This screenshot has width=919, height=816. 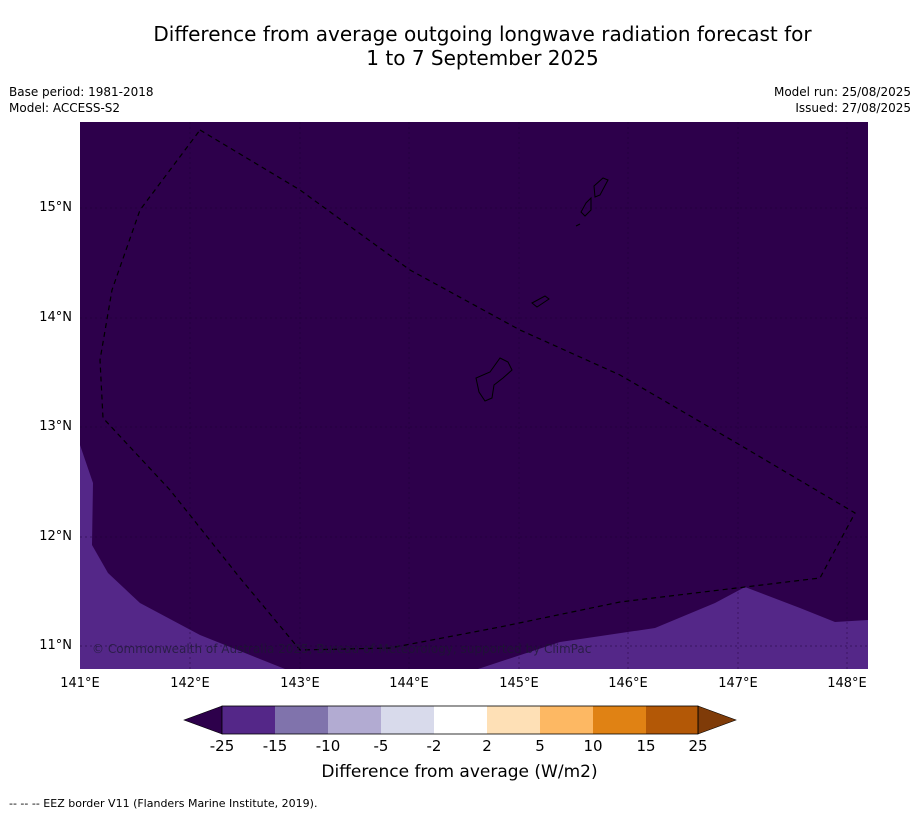 I want to click on issued-date: Issued: 27/08/2025, so click(x=853, y=108).